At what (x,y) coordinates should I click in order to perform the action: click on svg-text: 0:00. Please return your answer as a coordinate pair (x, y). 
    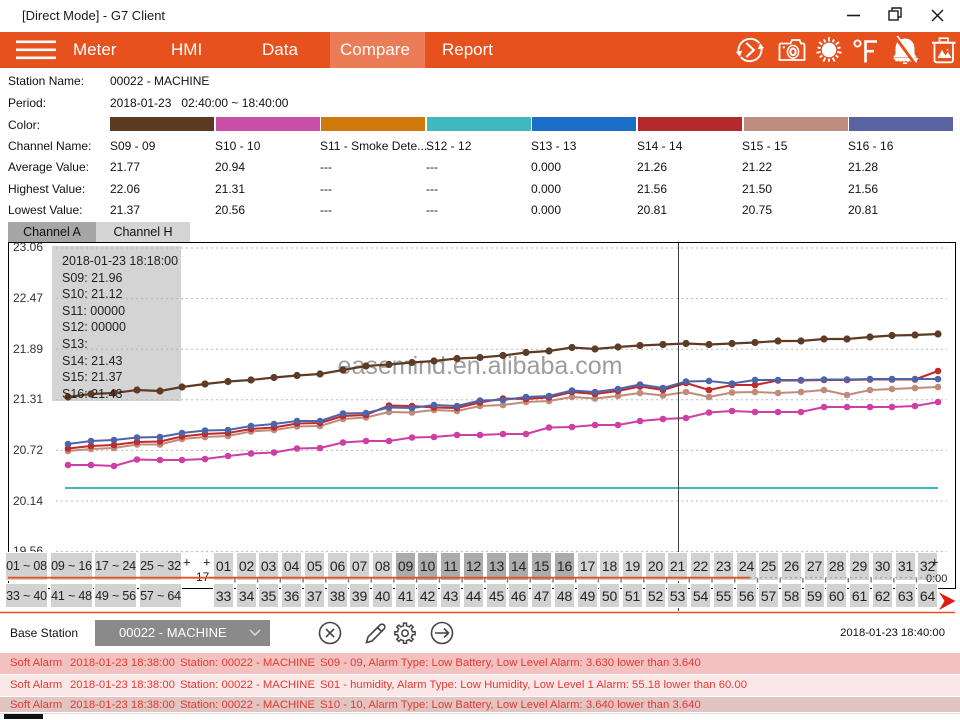
    Looking at the image, I should click on (936, 579).